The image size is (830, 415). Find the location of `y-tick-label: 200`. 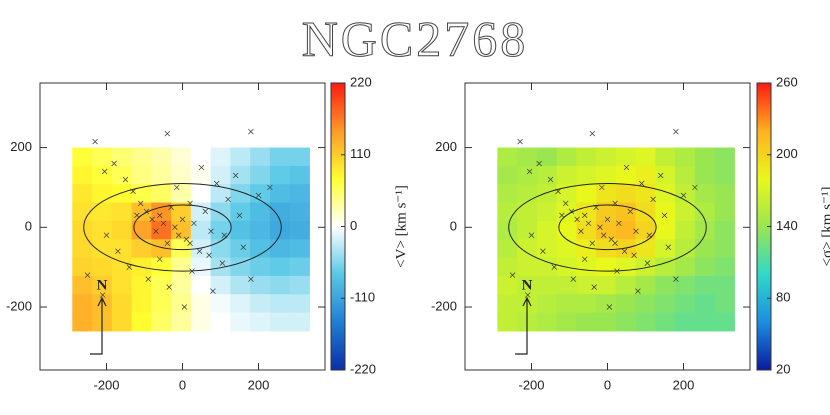

y-tick-label: 200 is located at coordinates (446, 146).